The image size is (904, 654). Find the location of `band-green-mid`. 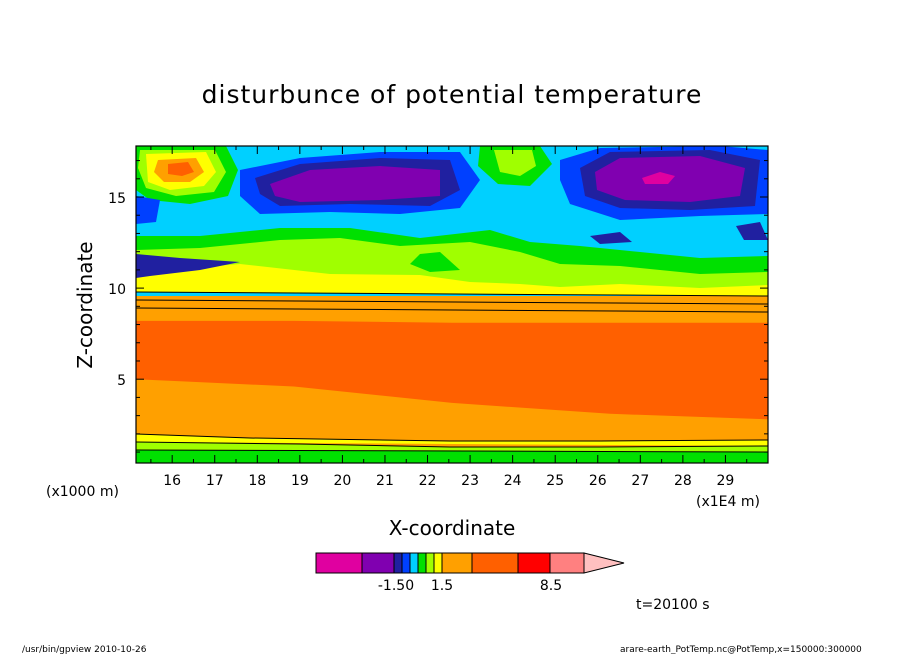

band-green-mid is located at coordinates (452, 251).